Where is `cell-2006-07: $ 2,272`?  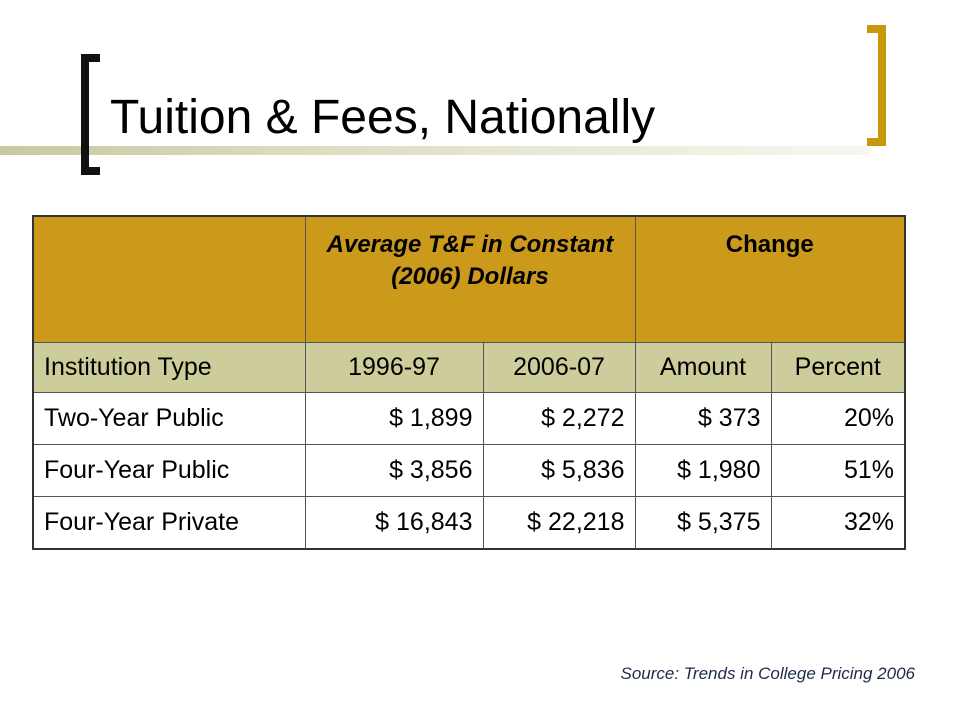 cell-2006-07: $ 2,272 is located at coordinates (559, 419).